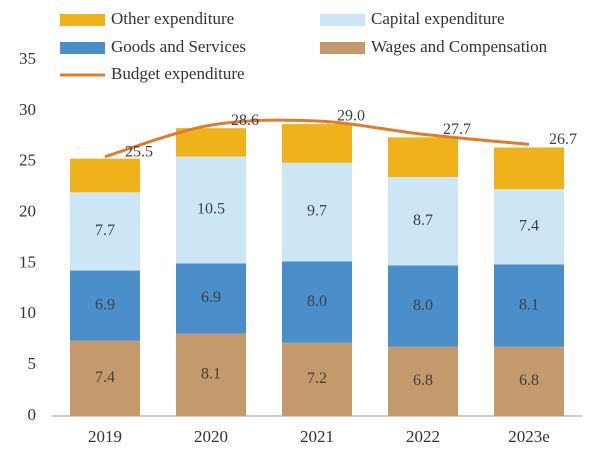 This screenshot has height=451, width=595. Describe the element at coordinates (457, 129) in the screenshot. I see `line-label: 27.7` at that location.